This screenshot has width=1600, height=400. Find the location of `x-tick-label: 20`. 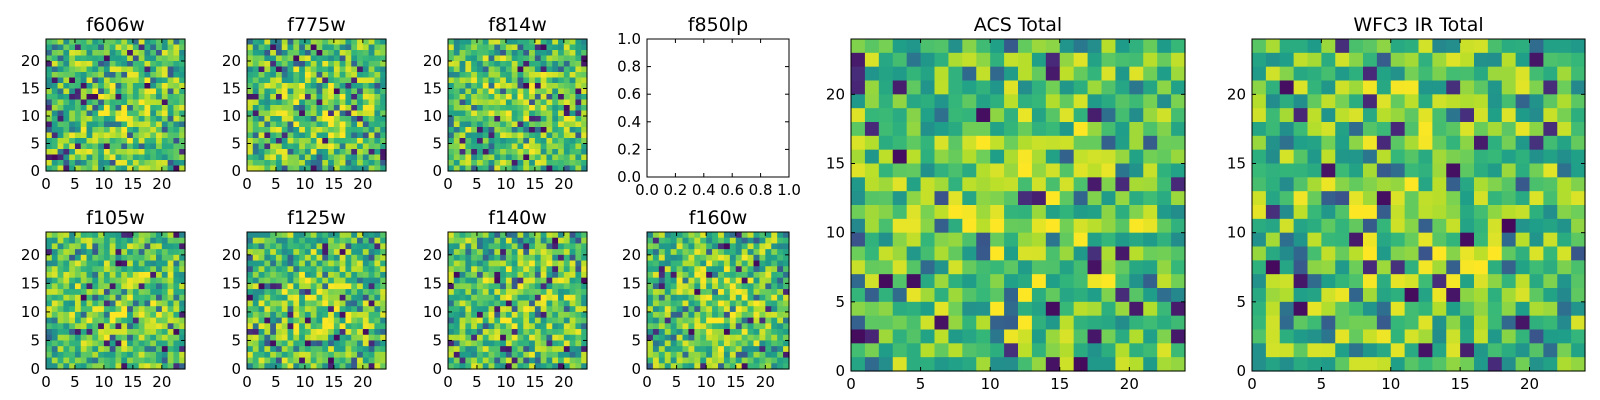

x-tick-label: 20 is located at coordinates (362, 184).